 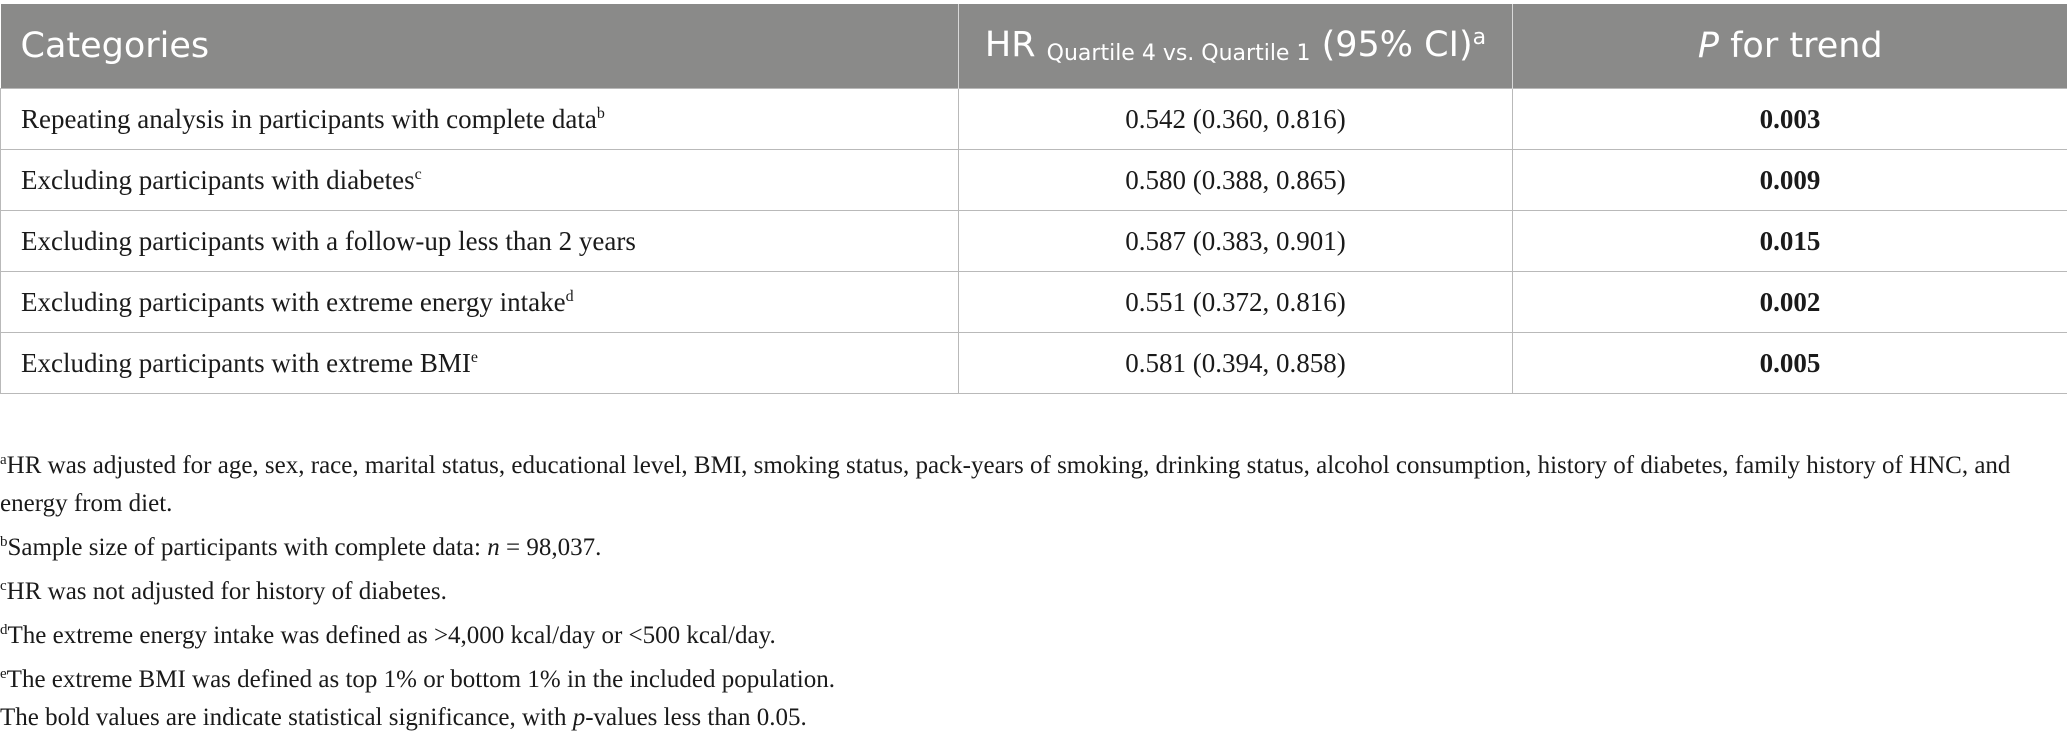 I want to click on header-hr-ci: (95% CI), so click(x=1397, y=45).